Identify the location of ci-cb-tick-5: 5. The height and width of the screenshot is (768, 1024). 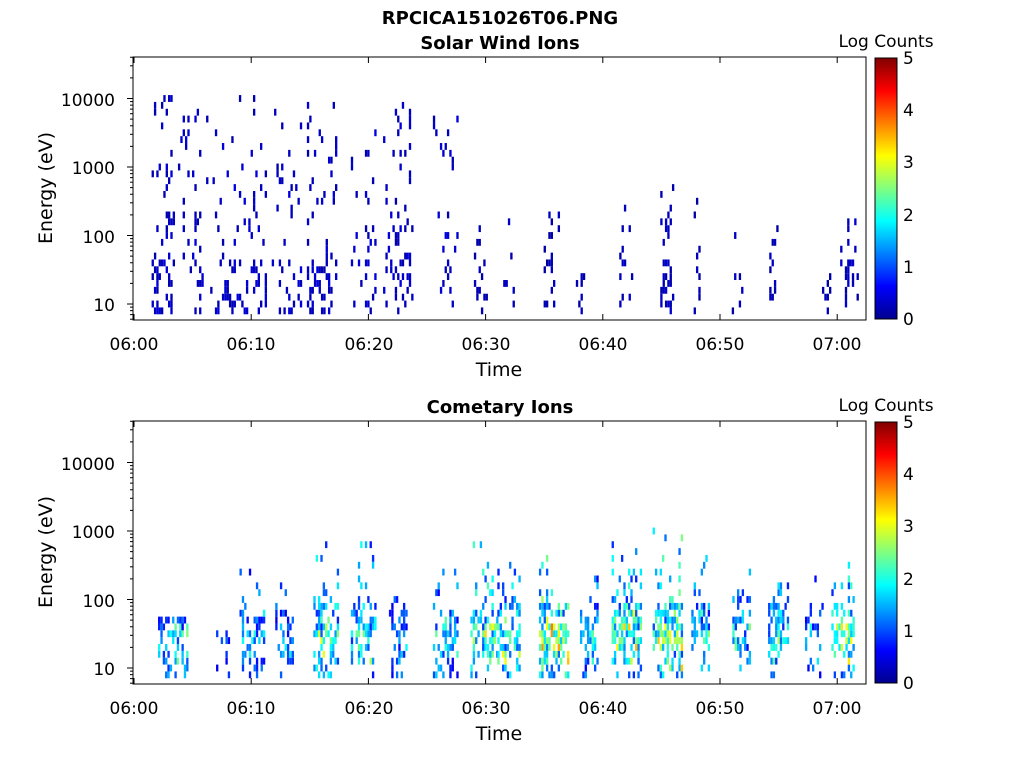
(908, 423).